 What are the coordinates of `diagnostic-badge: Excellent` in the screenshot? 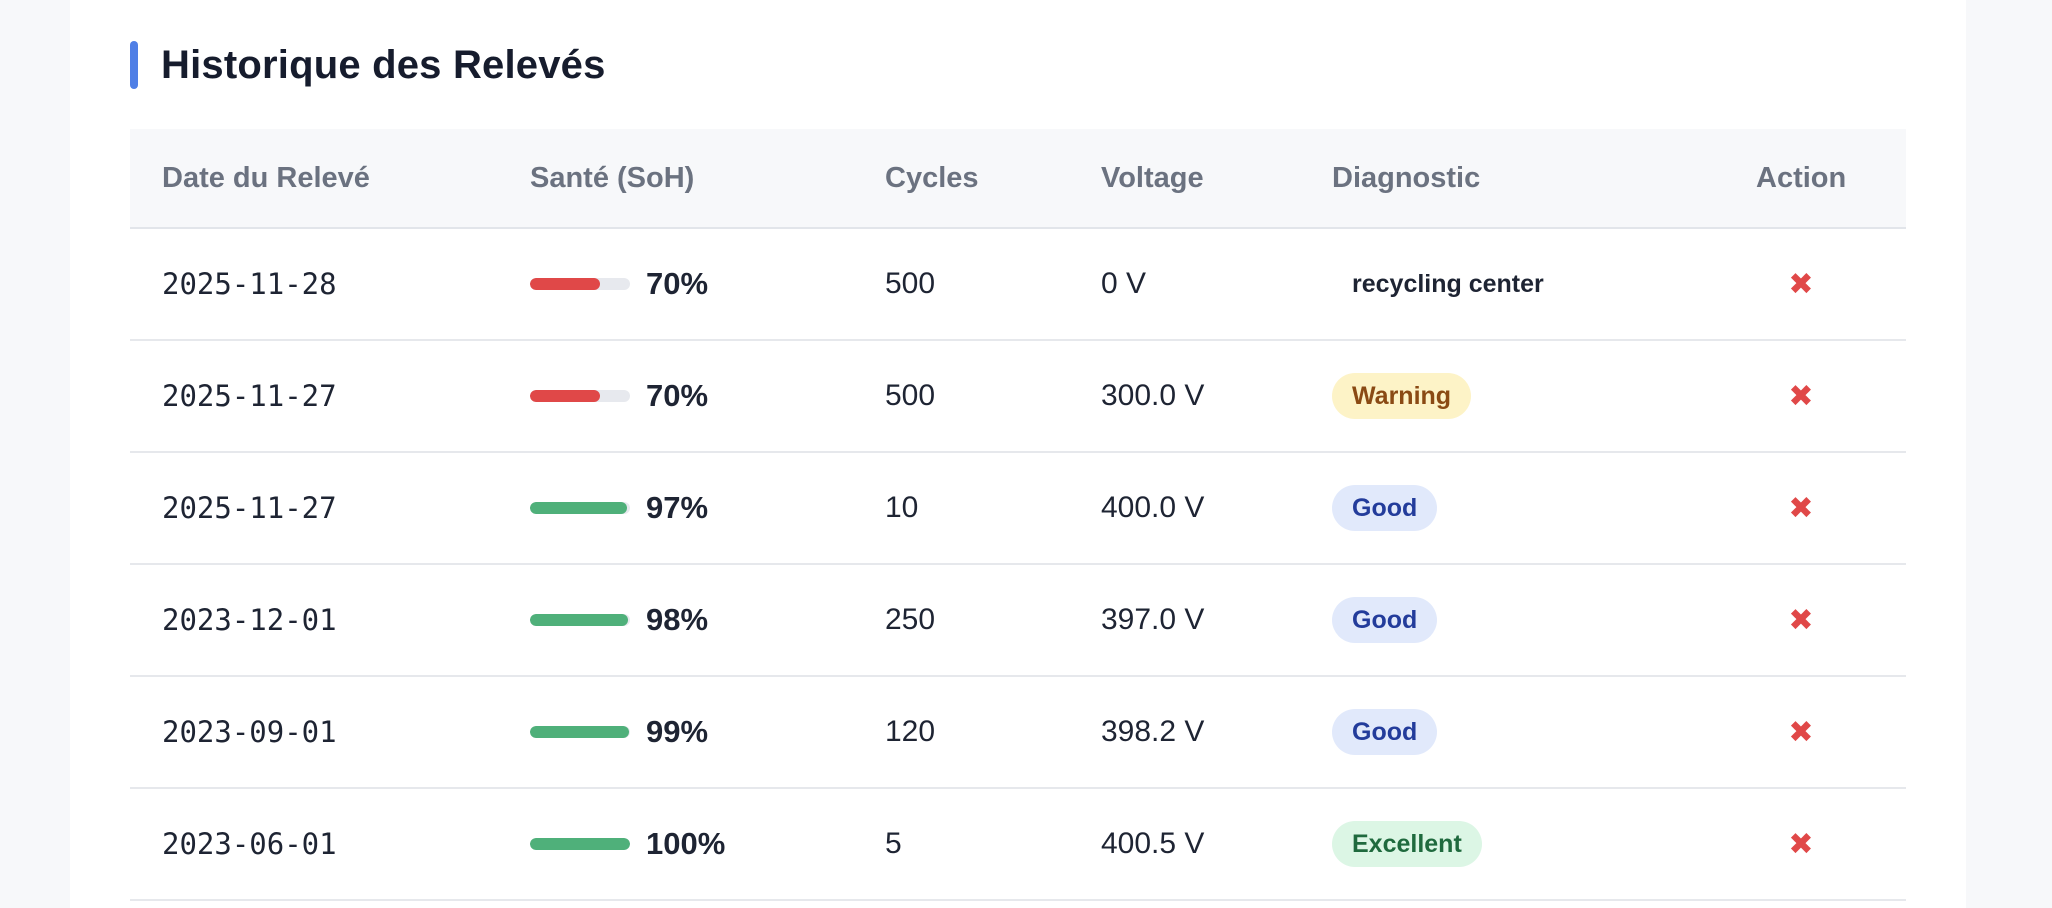 It's located at (1407, 844).